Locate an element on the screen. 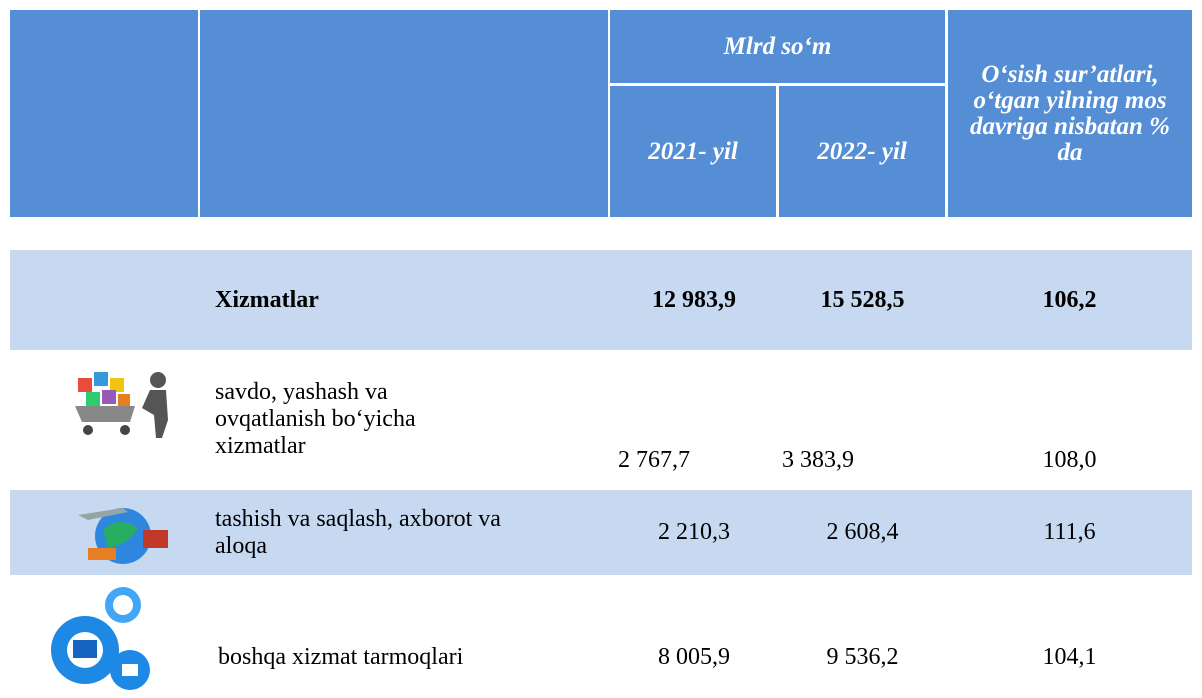 The height and width of the screenshot is (698, 1202). row-label: Xizmatlar is located at coordinates (267, 299).